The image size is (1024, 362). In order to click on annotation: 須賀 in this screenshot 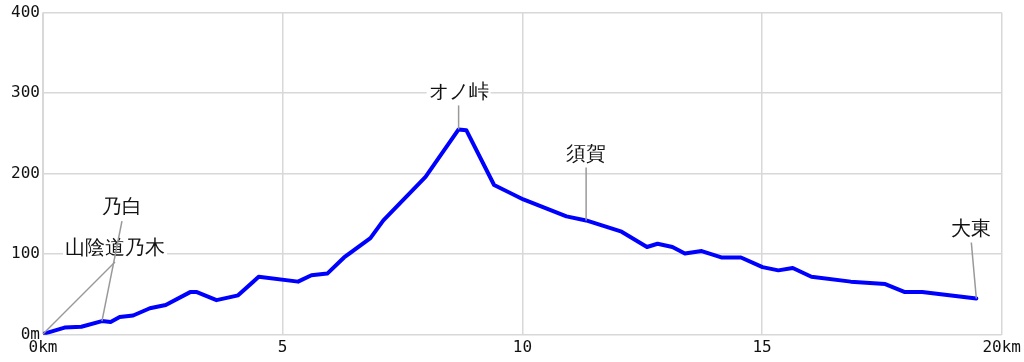, I will do `click(586, 152)`.